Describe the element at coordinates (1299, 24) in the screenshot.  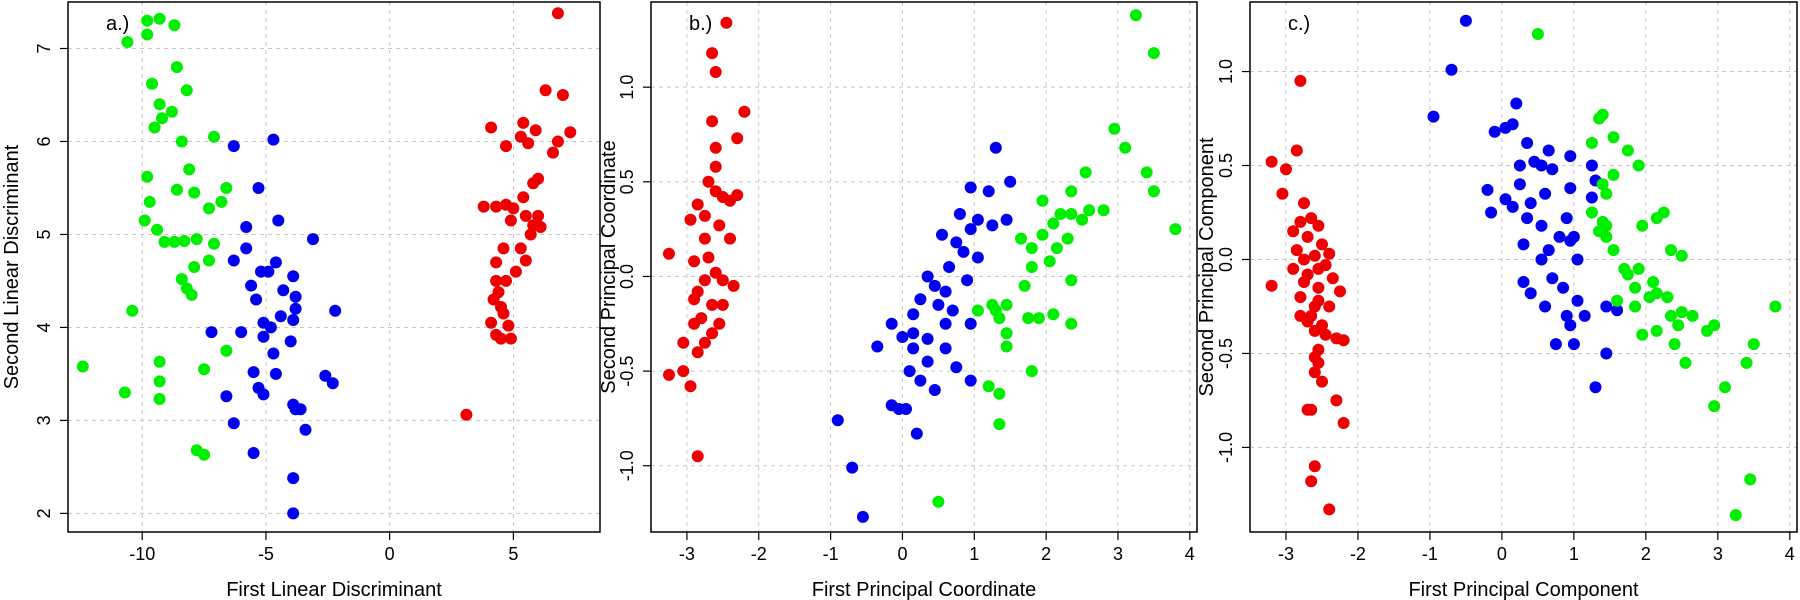
I see `panel-label: c.)` at that location.